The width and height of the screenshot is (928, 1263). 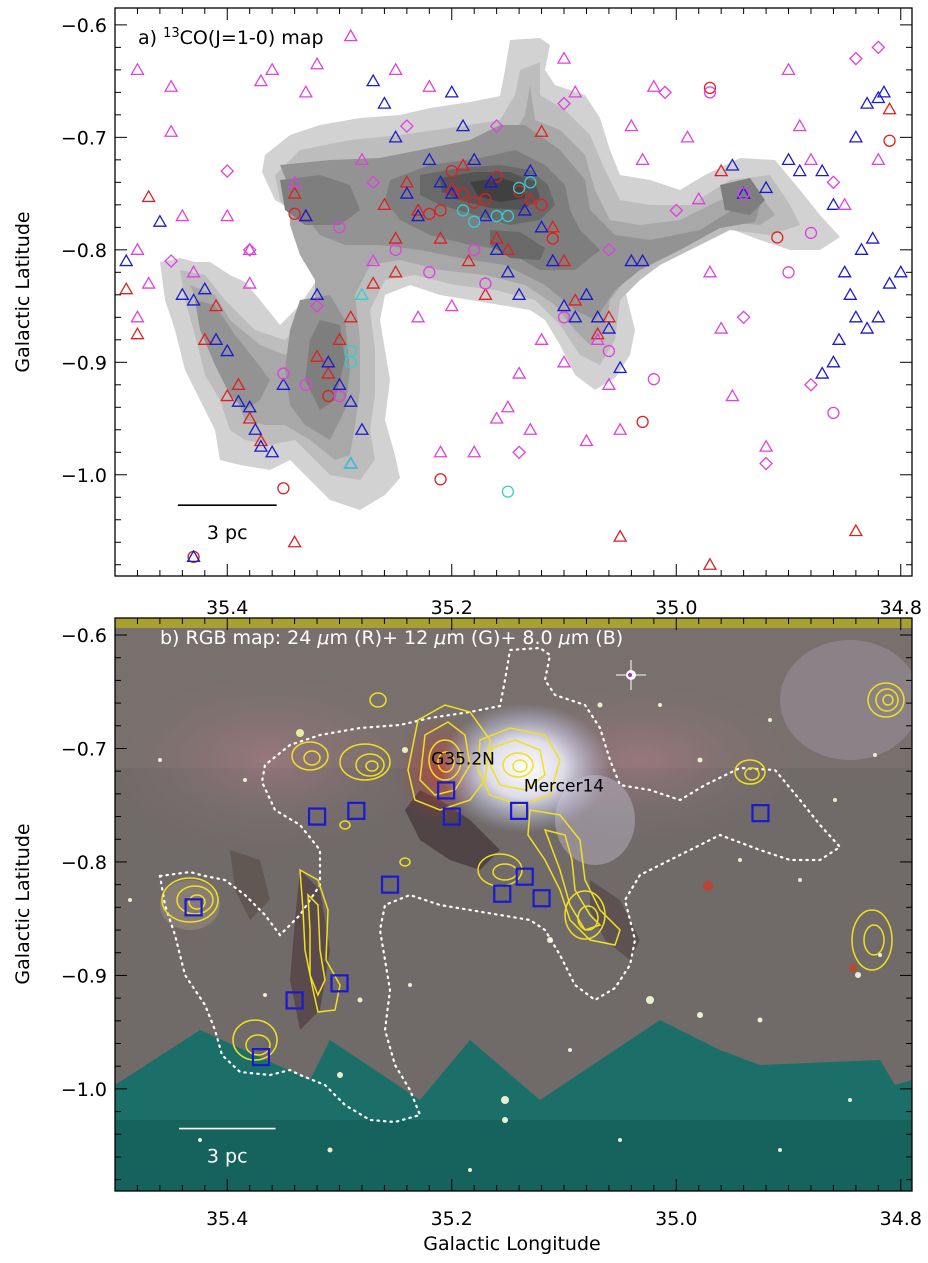 What do you see at coordinates (227, 608) in the screenshot?
I see `x-tick-label: 35.4` at bounding box center [227, 608].